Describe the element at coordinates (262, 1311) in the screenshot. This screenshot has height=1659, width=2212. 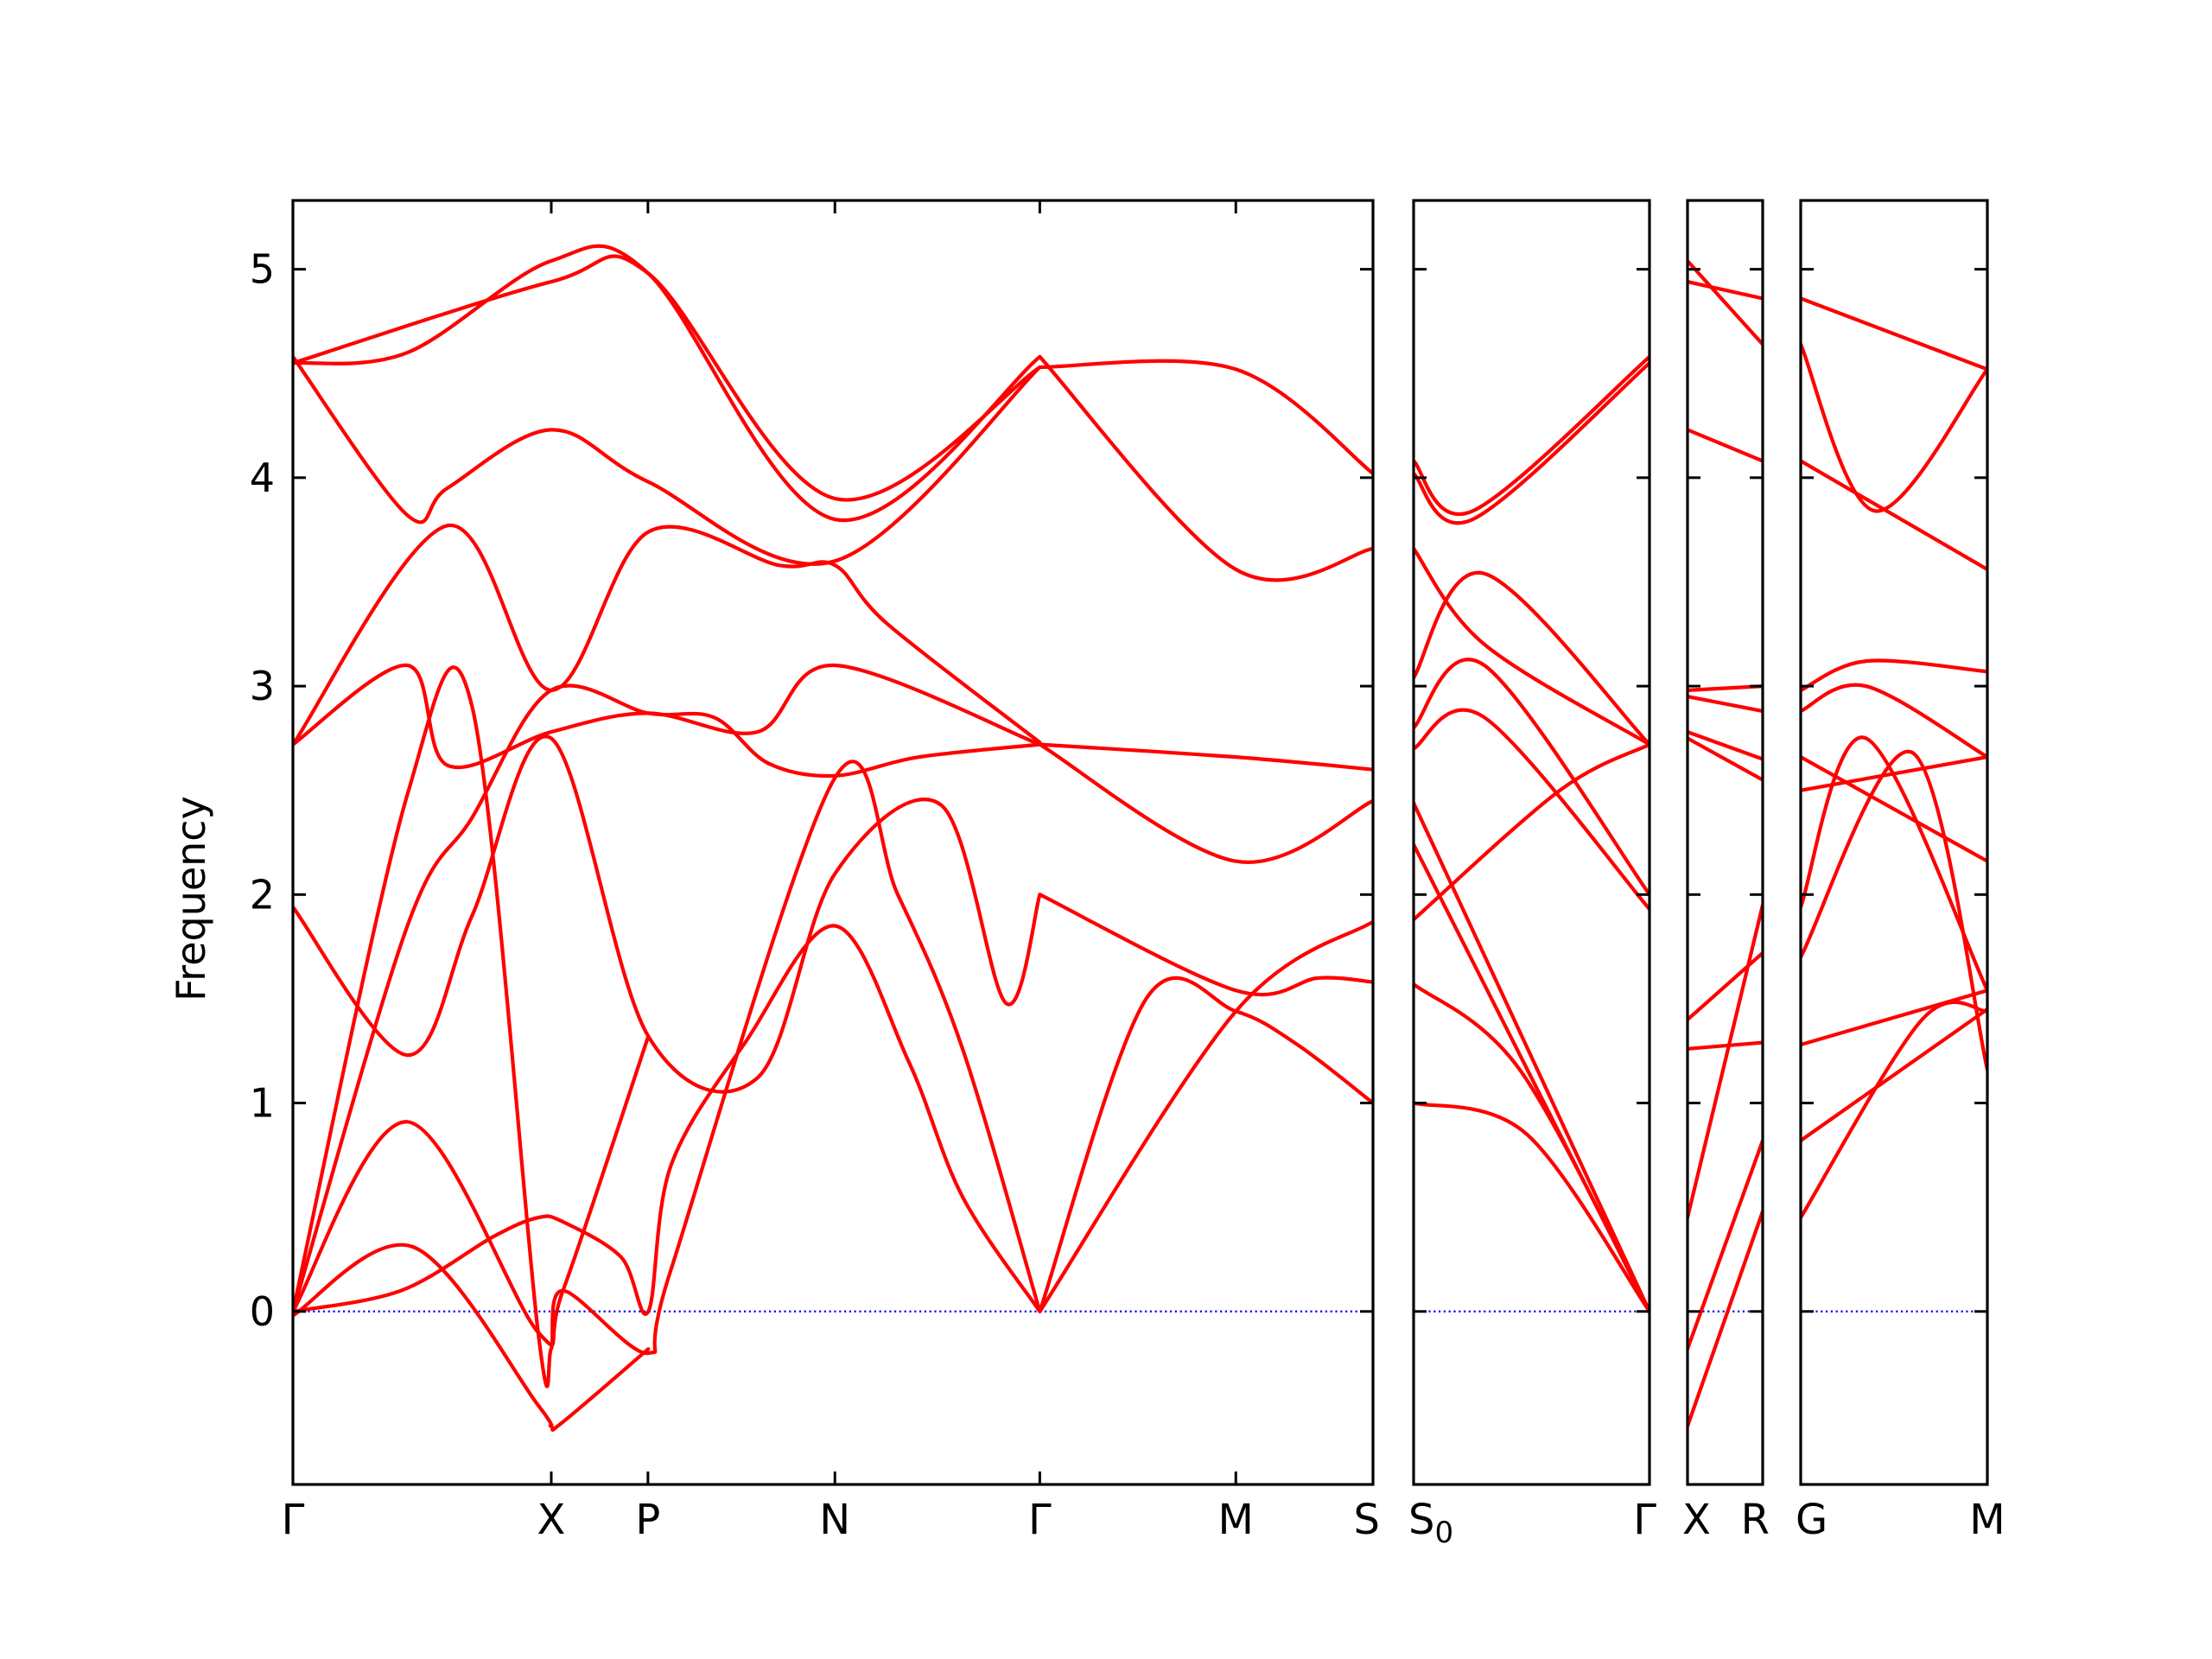
I see `y-tick-label: 0` at that location.